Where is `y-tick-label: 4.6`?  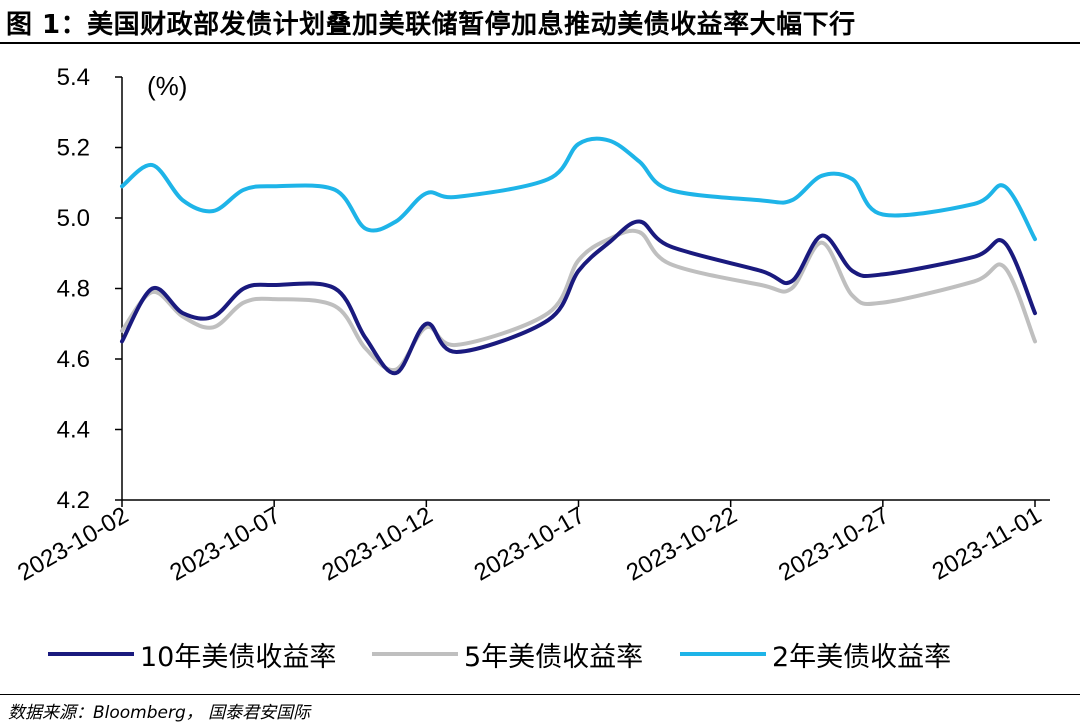 y-tick-label: 4.6 is located at coordinates (73, 359).